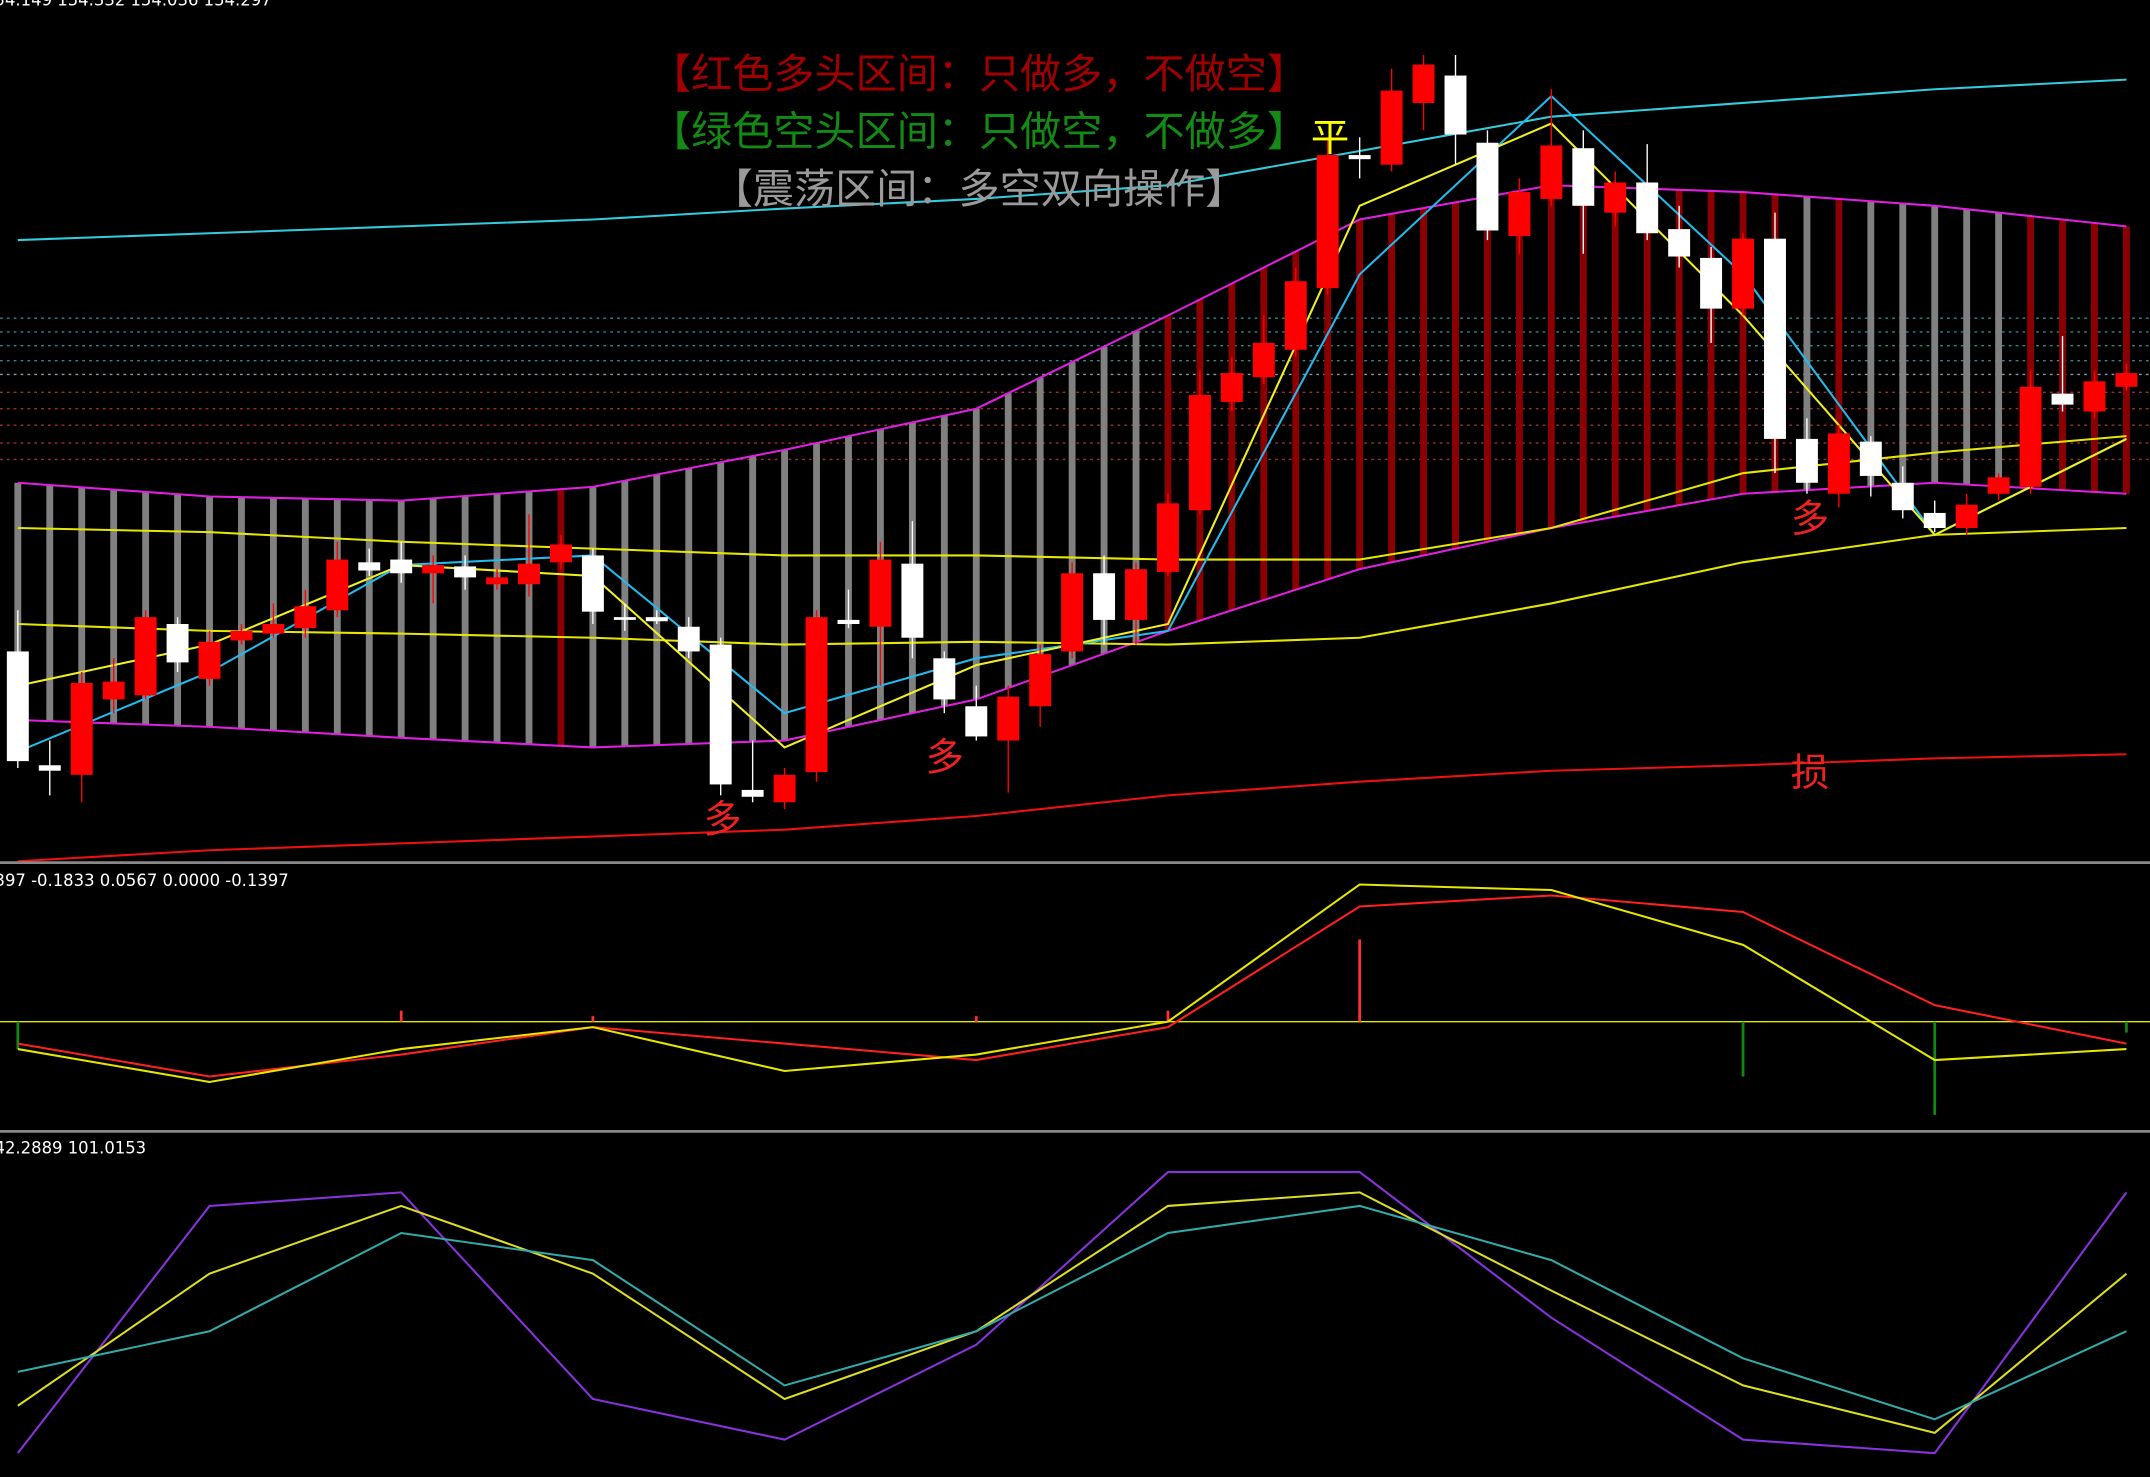 The width and height of the screenshot is (2150, 1477). I want to click on signal-label: 平, so click(1330, 138).